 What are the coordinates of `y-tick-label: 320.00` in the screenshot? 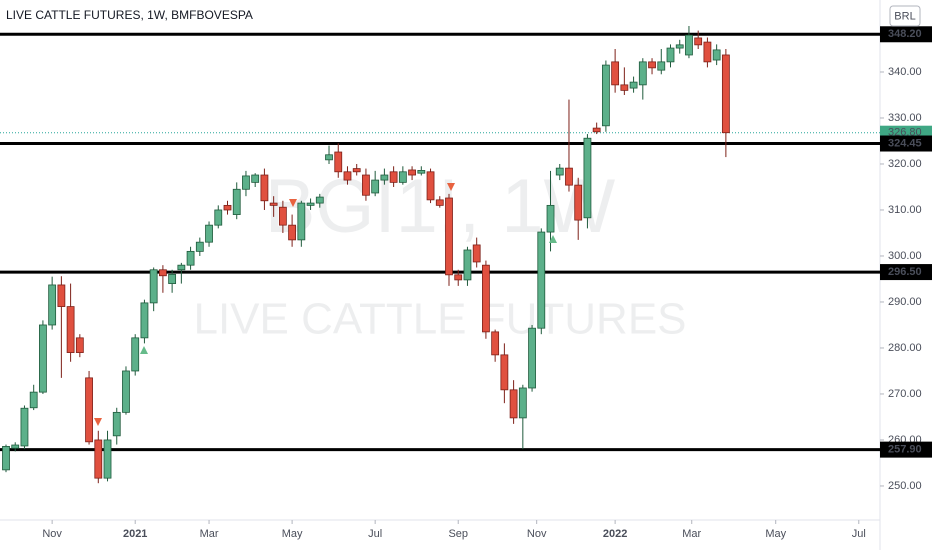 It's located at (905, 164).